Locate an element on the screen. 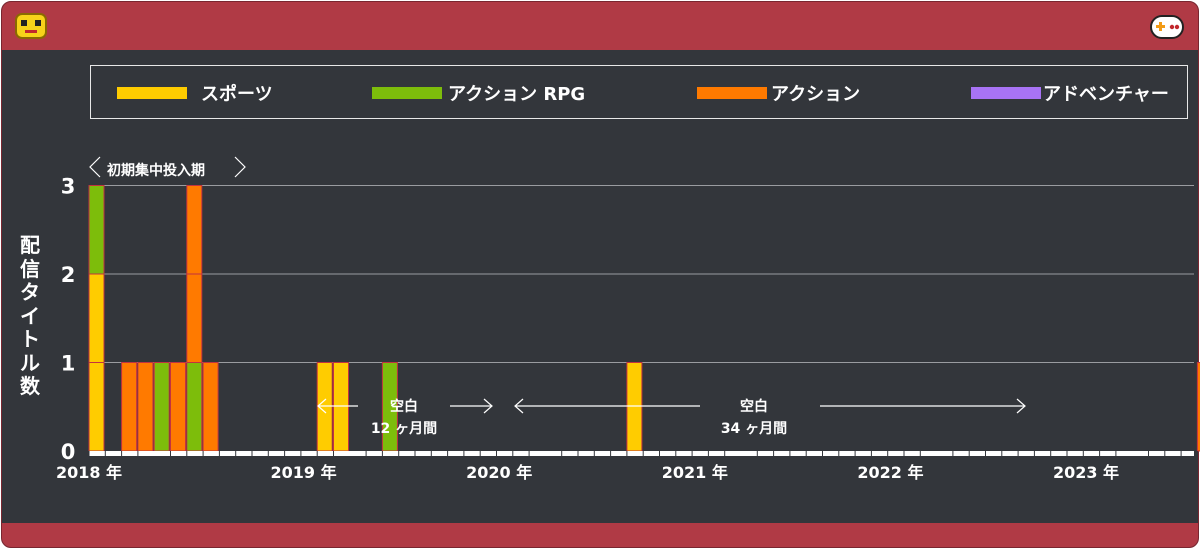 This screenshot has height=549, width=1200. annotation-gap1-line1: 空白 is located at coordinates (404, 406).